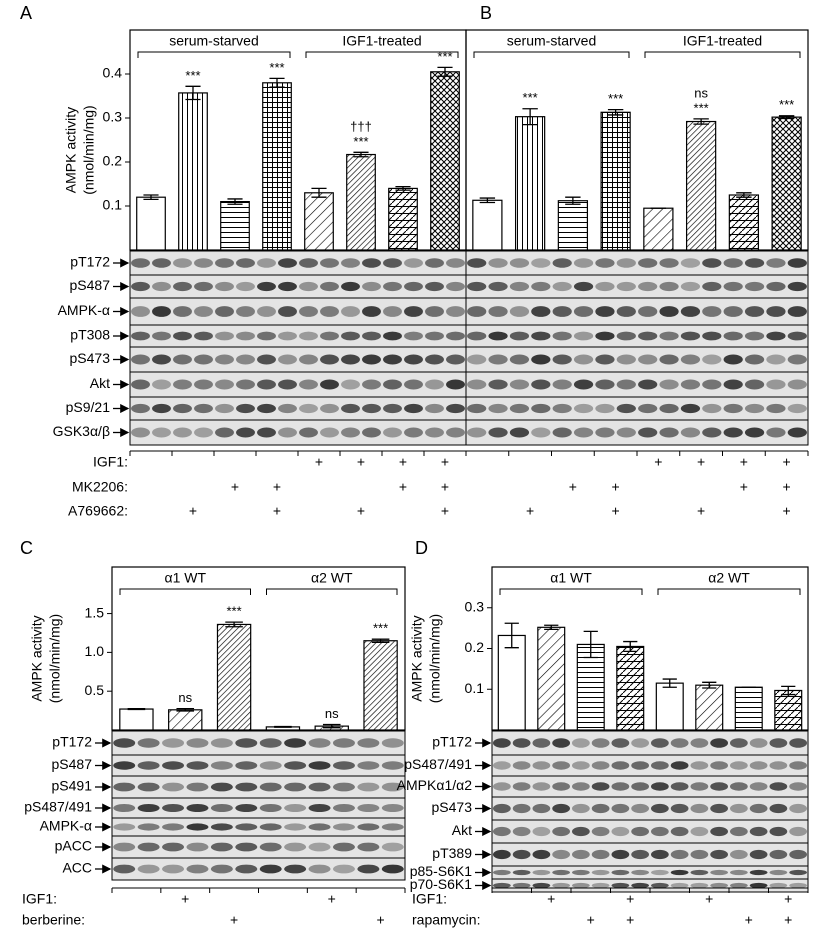 The height and width of the screenshot is (938, 828). What do you see at coordinates (89, 149) in the screenshot?
I see `y-axis-label: (nmol/min/mg)` at bounding box center [89, 149].